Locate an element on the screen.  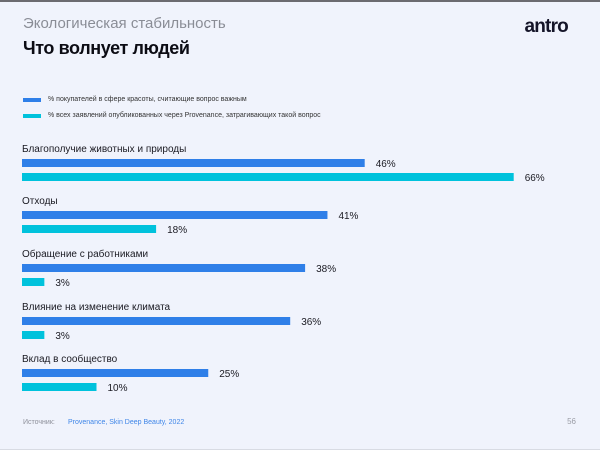
category-label: Отходы is located at coordinates (40, 201).